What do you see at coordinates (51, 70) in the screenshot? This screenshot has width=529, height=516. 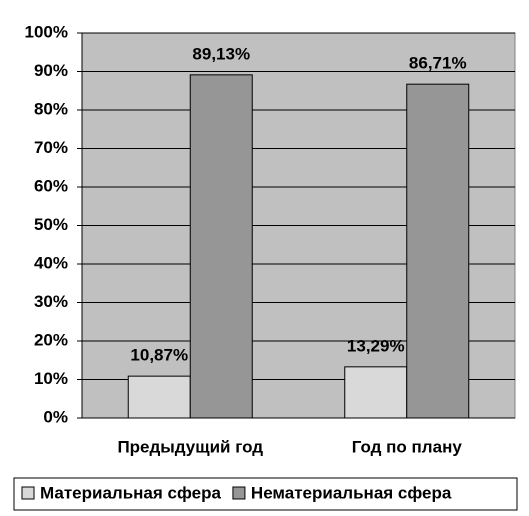 I see `y-tick-label: 90%` at bounding box center [51, 70].